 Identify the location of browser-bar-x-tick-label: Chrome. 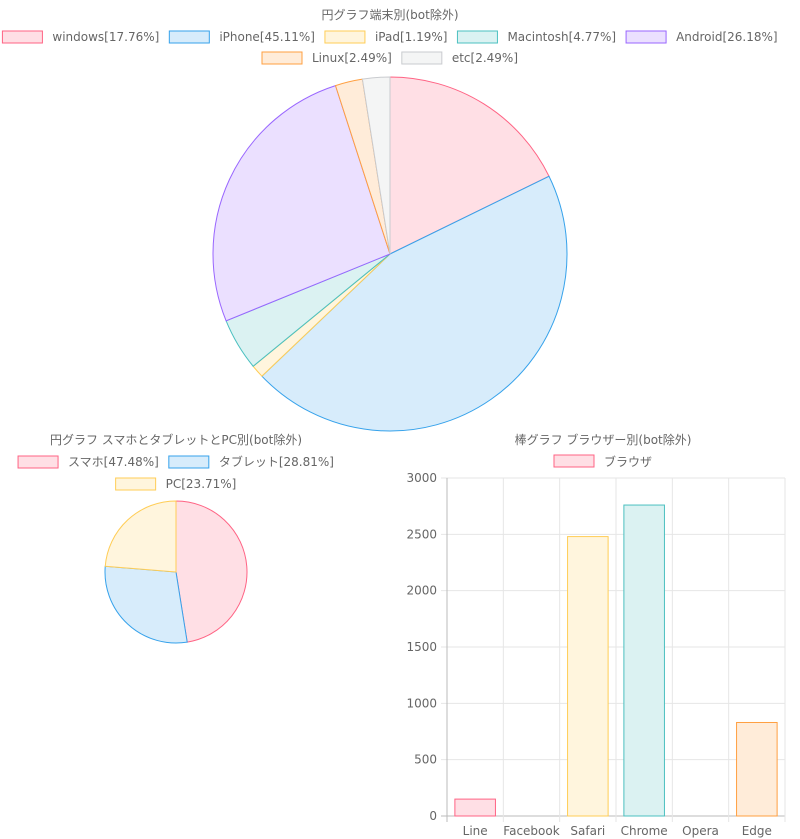
(644, 831).